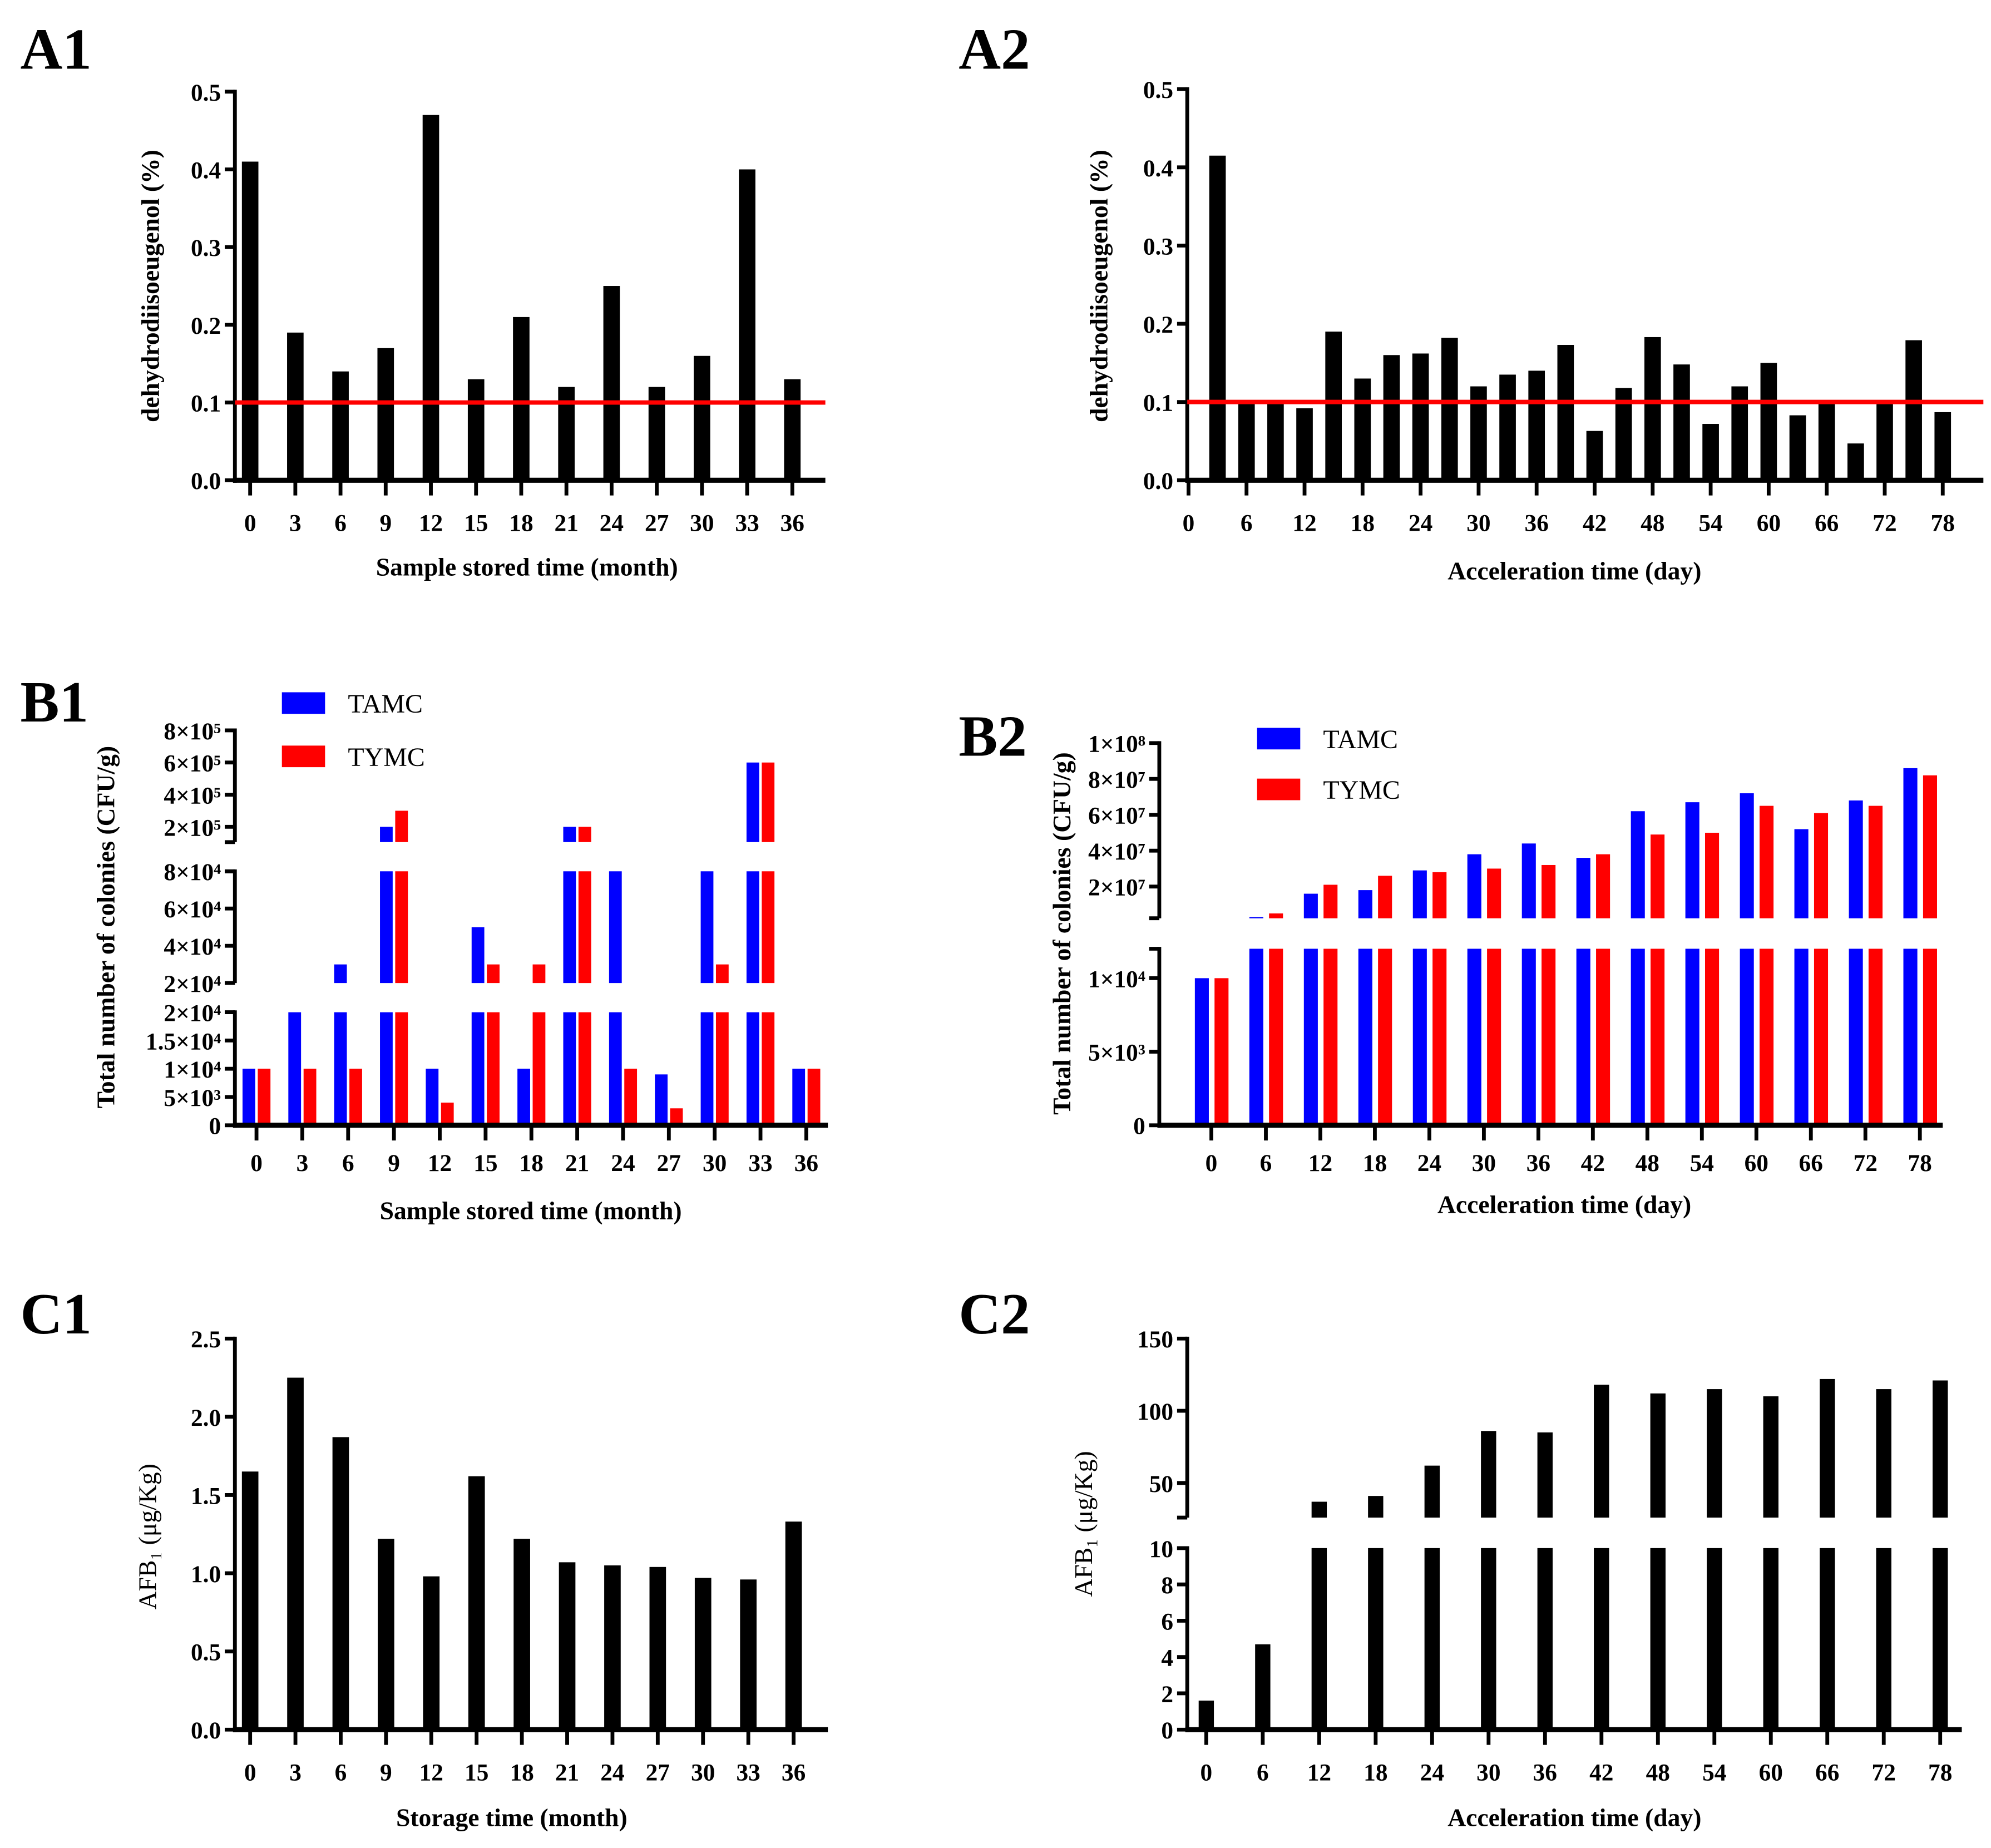  Describe the element at coordinates (192, 872) in the screenshot. I see `y-tick-label: 8×10⁴` at that location.